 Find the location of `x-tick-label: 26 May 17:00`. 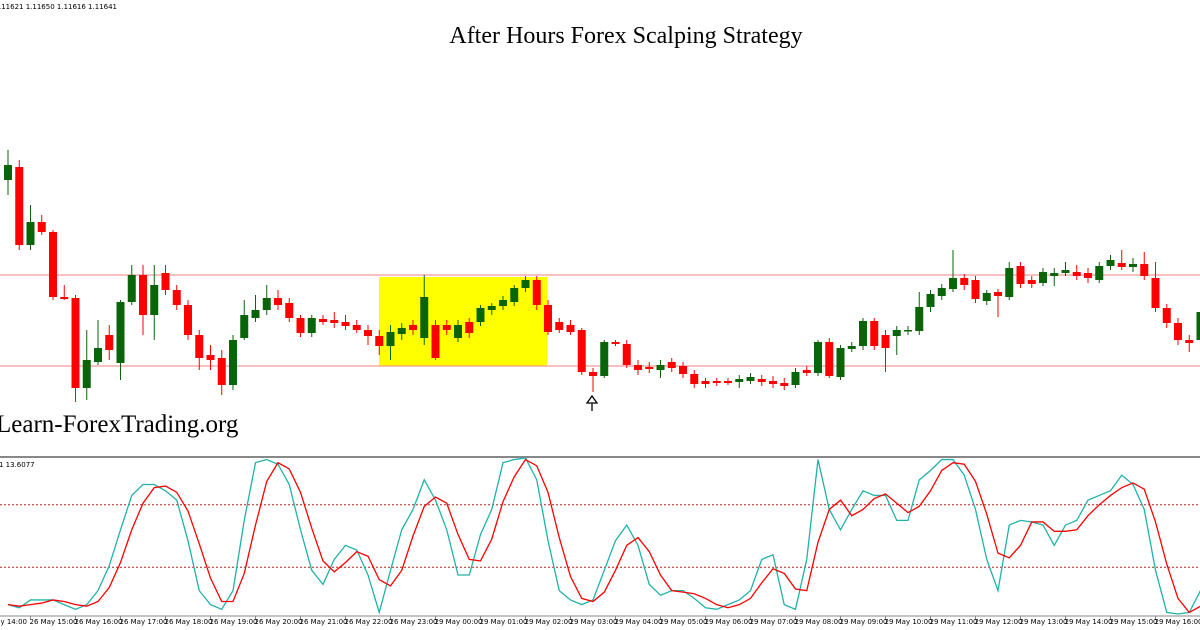

x-tick-label: 26 May 17:00 is located at coordinates (144, 622).